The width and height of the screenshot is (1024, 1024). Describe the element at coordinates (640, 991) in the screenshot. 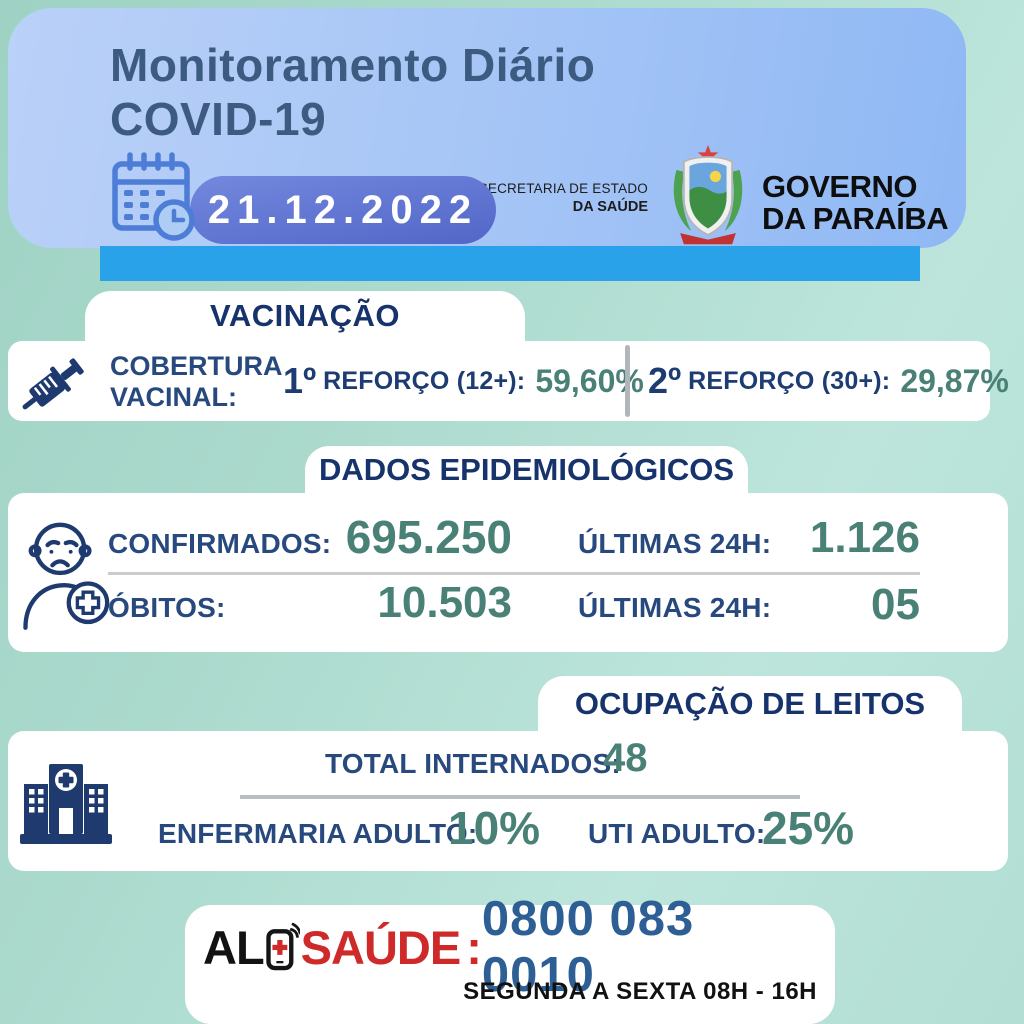

I see `hotline-schedule: SEGUNDA A SEXTA 08H - 16H` at that location.